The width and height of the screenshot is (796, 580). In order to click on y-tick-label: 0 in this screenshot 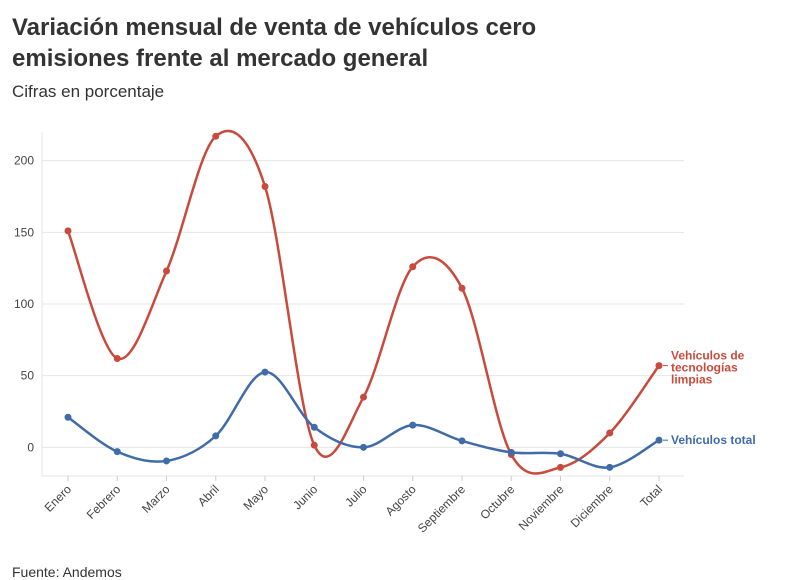, I will do `click(30, 447)`.